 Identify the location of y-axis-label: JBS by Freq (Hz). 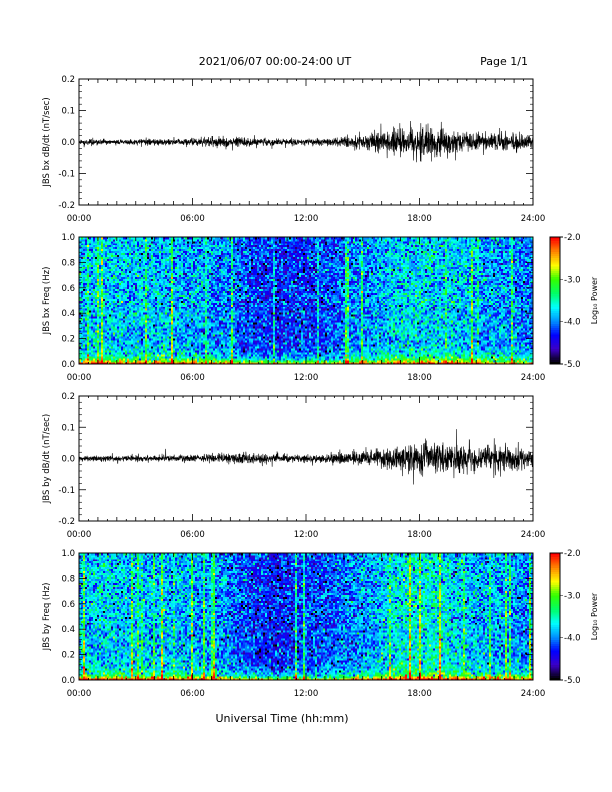
(47, 617).